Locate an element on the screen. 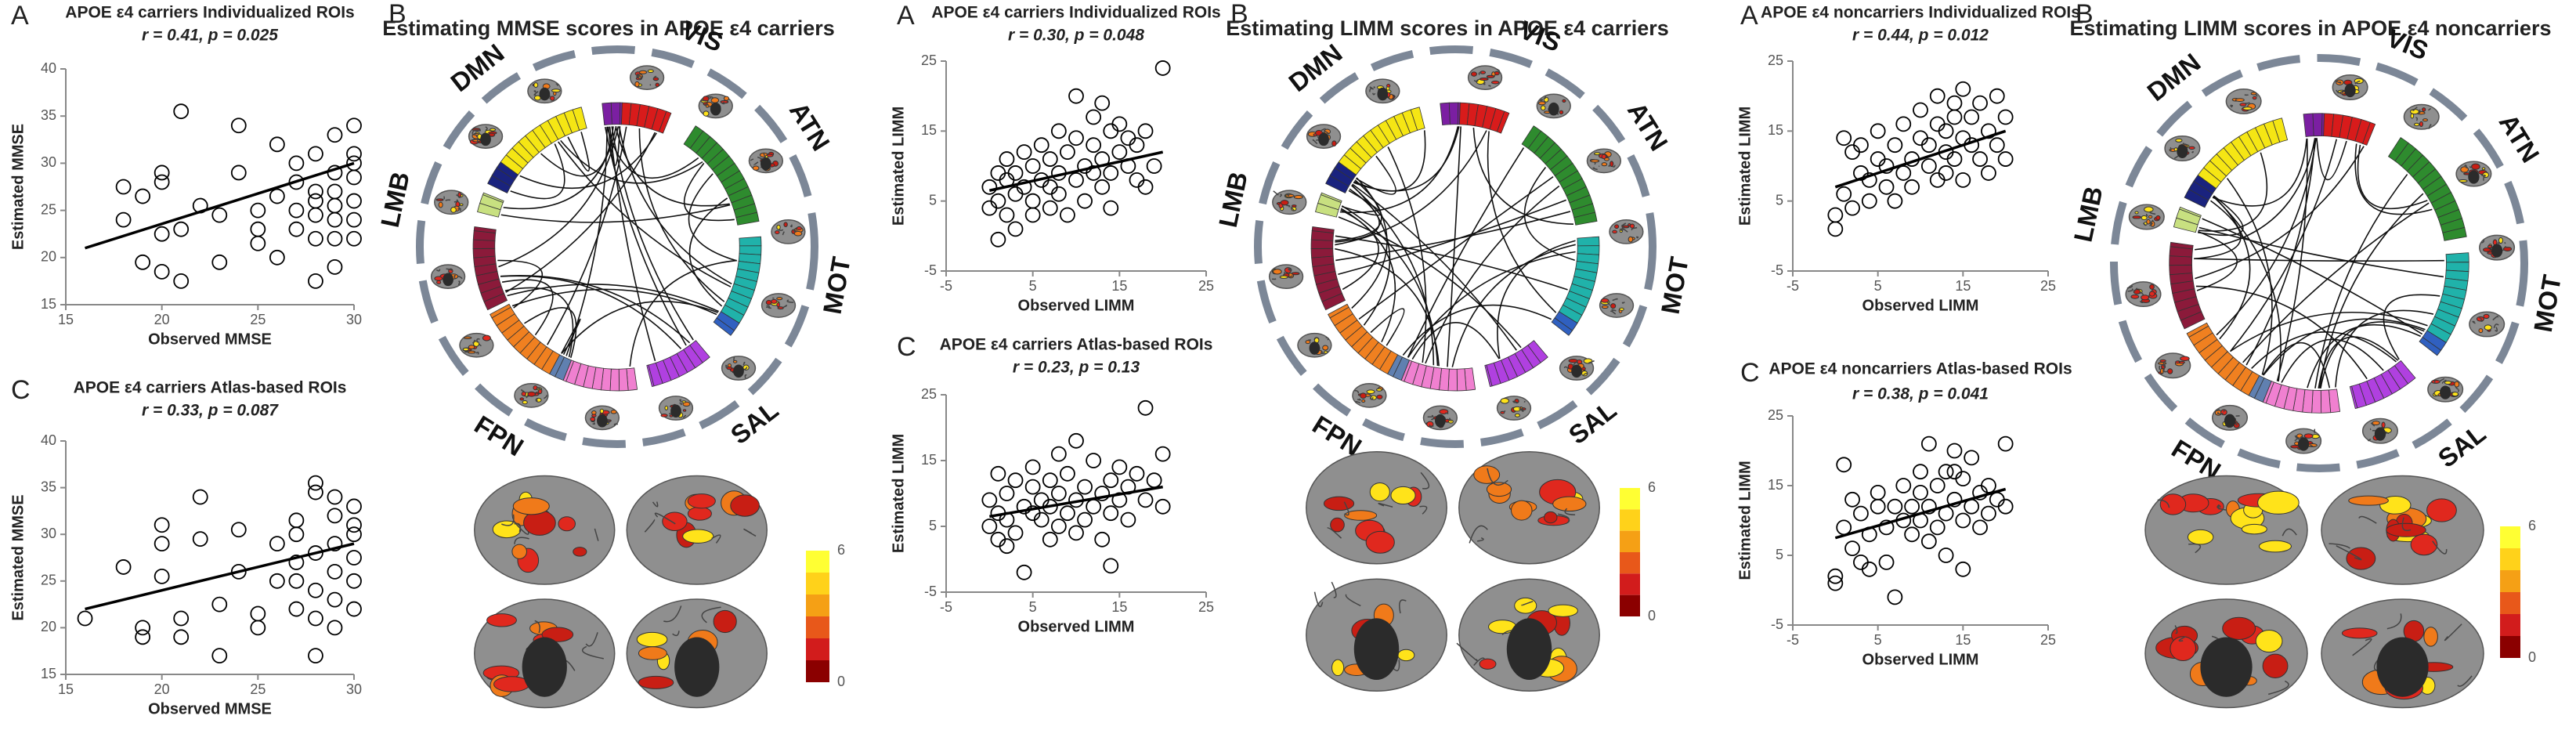 Image resolution: width=2576 pixels, height=730 pixels. chart-title: APOE ε4 carriers Individualized ROIs is located at coordinates (1075, 13).